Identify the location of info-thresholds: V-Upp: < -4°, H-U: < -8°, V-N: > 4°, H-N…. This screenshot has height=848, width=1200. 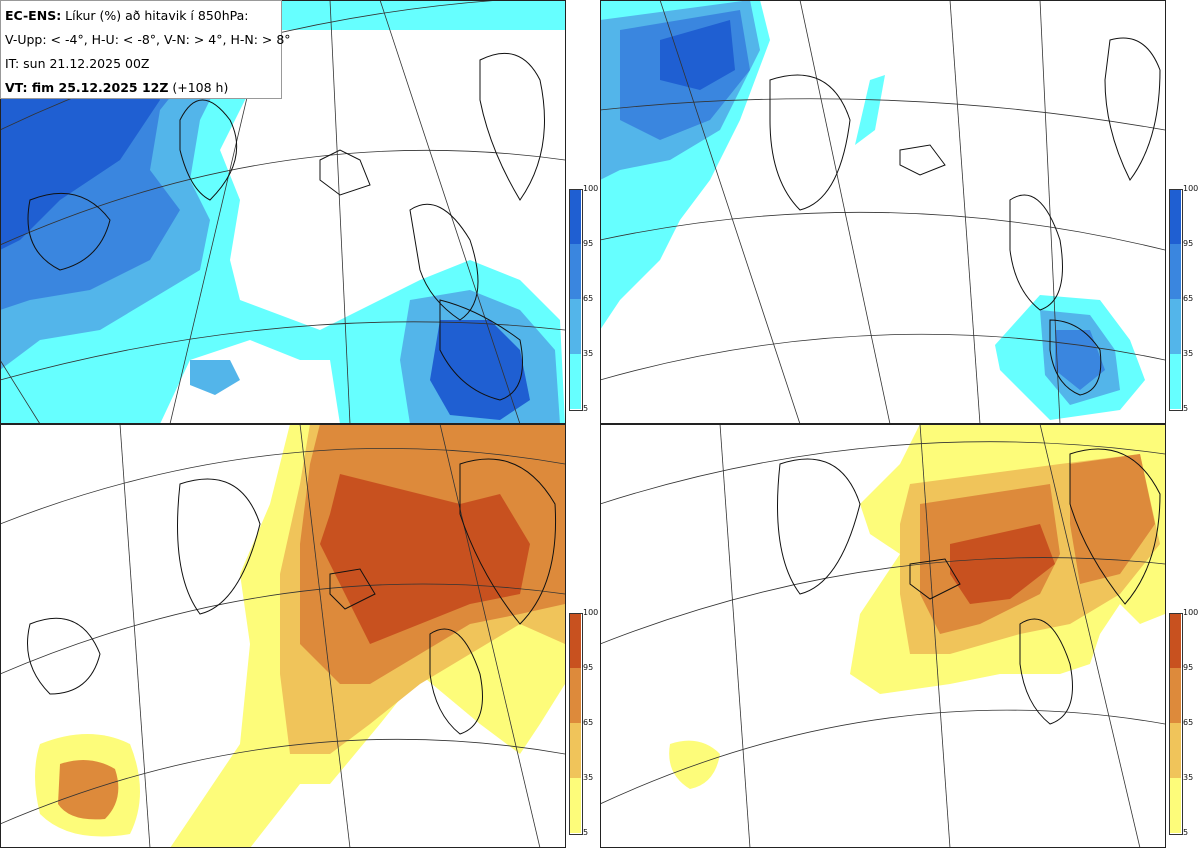
(148, 39).